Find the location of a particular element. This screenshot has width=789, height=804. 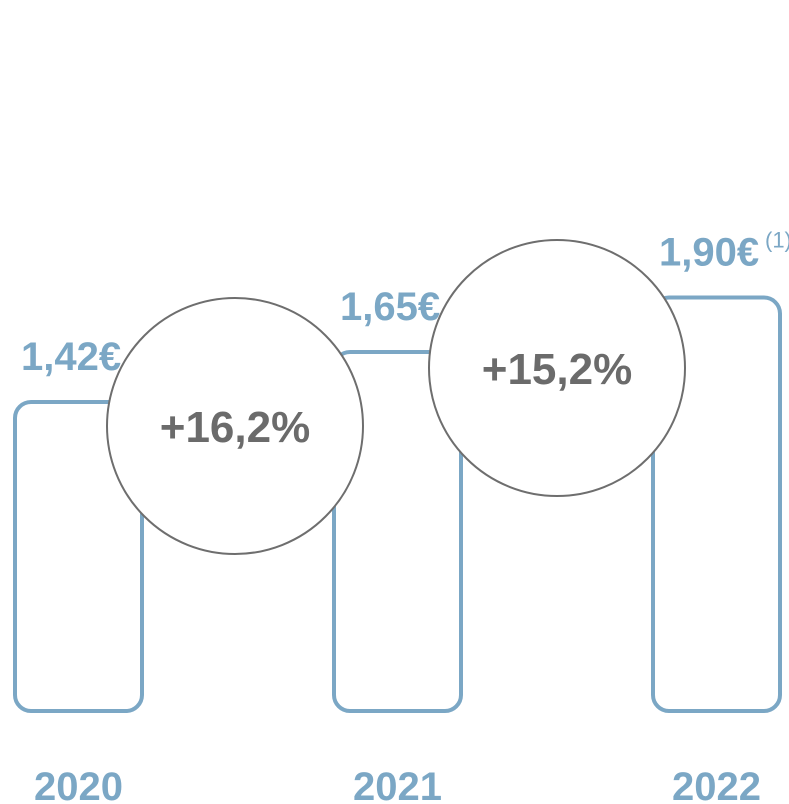

growth-label-1: +16,2% is located at coordinates (235, 427).